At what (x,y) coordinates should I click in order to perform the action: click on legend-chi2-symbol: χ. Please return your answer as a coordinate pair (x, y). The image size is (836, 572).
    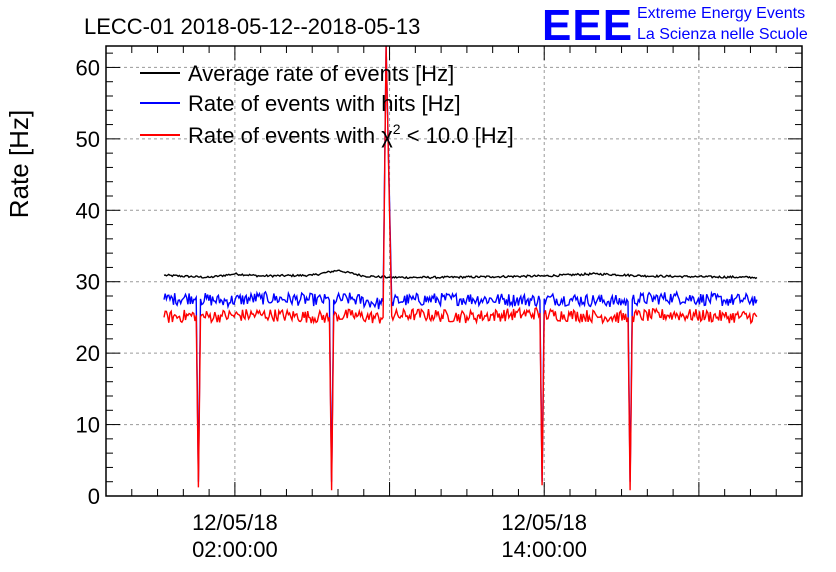
    Looking at the image, I should click on (387, 135).